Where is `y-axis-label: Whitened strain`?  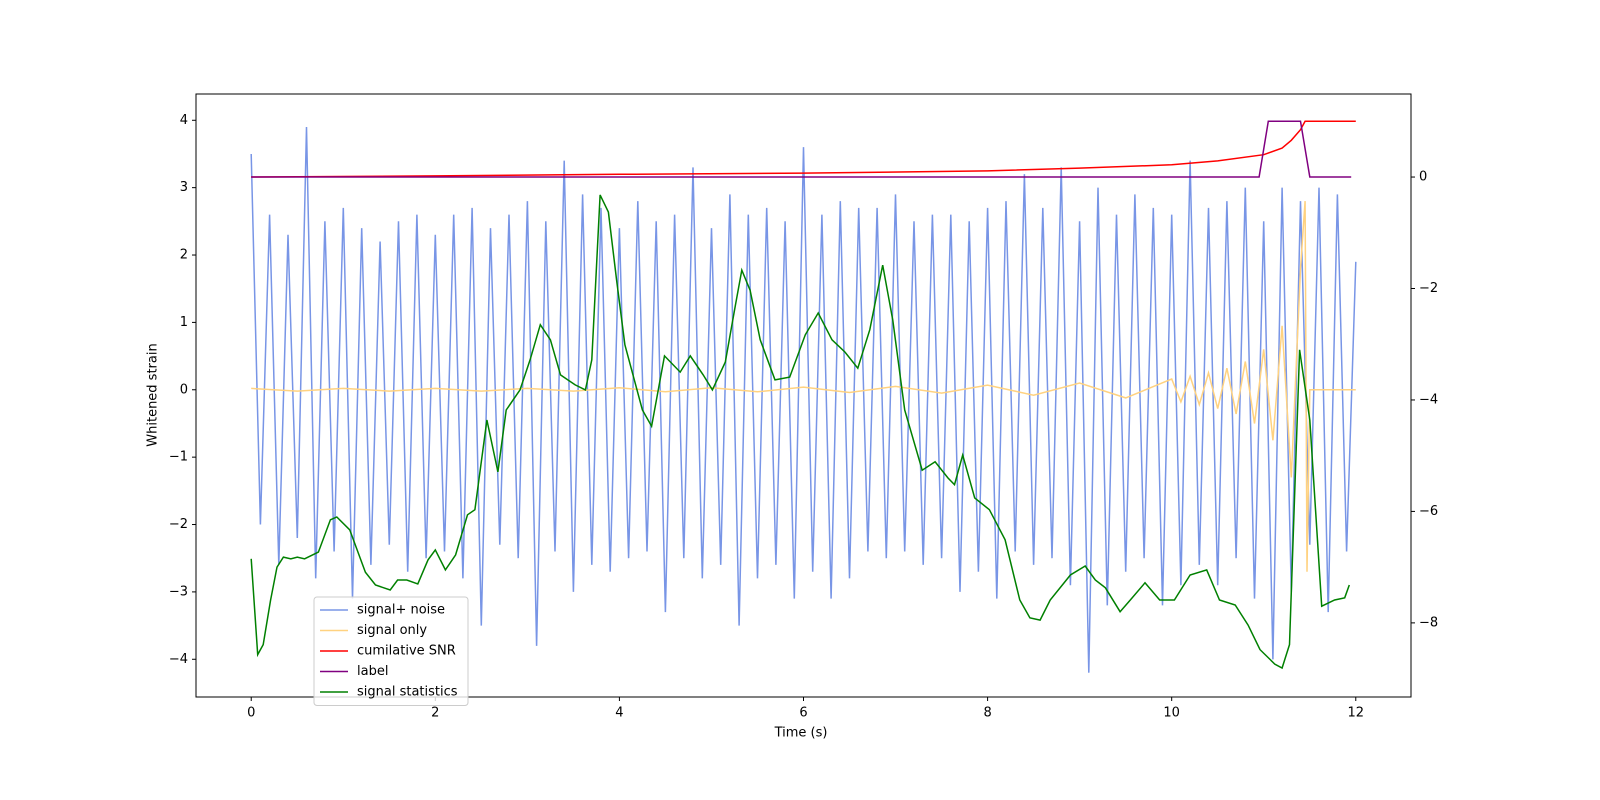
y-axis-label: Whitened strain is located at coordinates (153, 394).